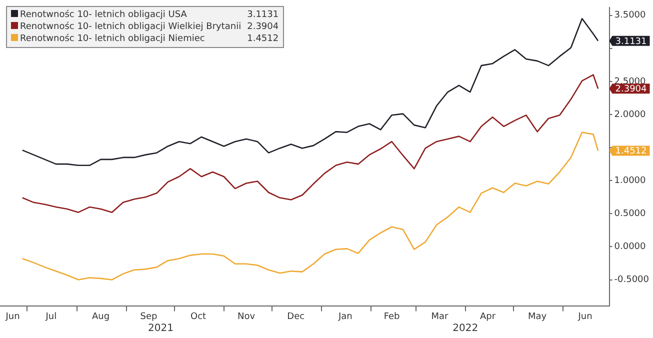 This screenshot has width=653, height=338. I want to click on y-tick-label: -0.5000, so click(632, 280).